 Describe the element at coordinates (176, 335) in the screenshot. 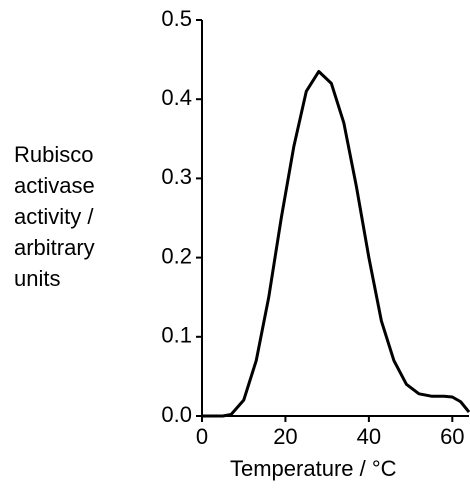

I see `y-tick-label: 0.1` at that location.